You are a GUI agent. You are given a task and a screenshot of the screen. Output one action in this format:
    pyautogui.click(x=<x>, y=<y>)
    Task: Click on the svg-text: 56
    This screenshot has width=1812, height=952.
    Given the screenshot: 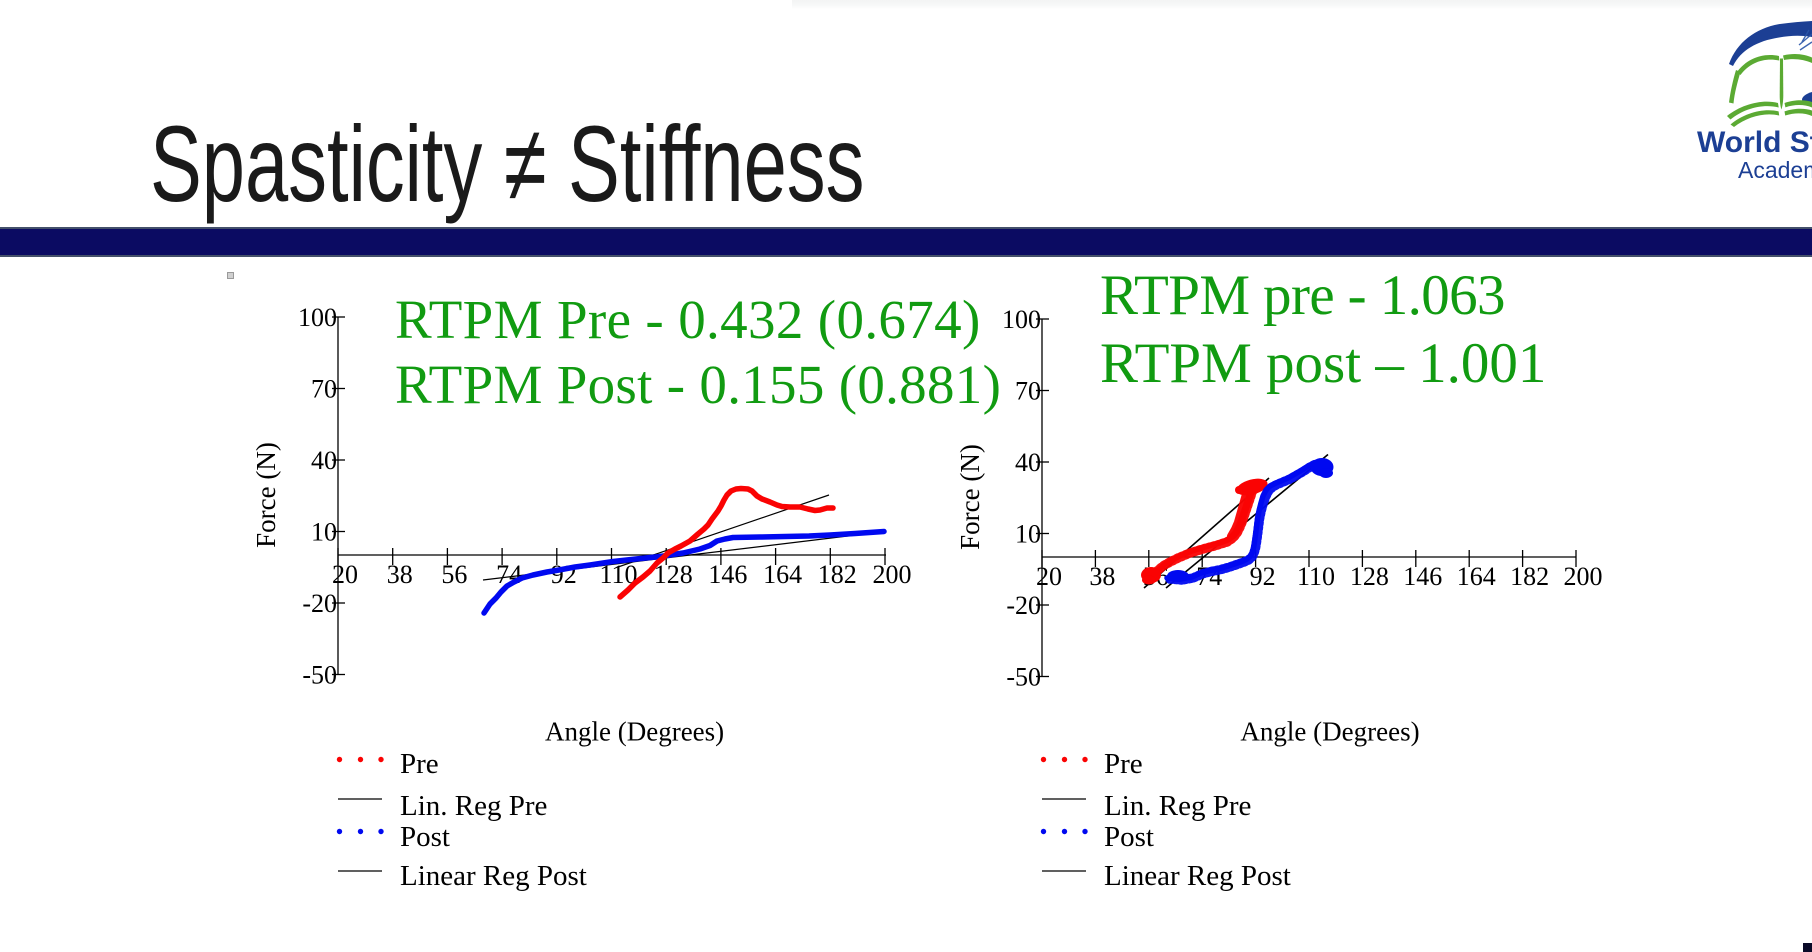 What is the action you would take?
    pyautogui.click(x=454, y=574)
    